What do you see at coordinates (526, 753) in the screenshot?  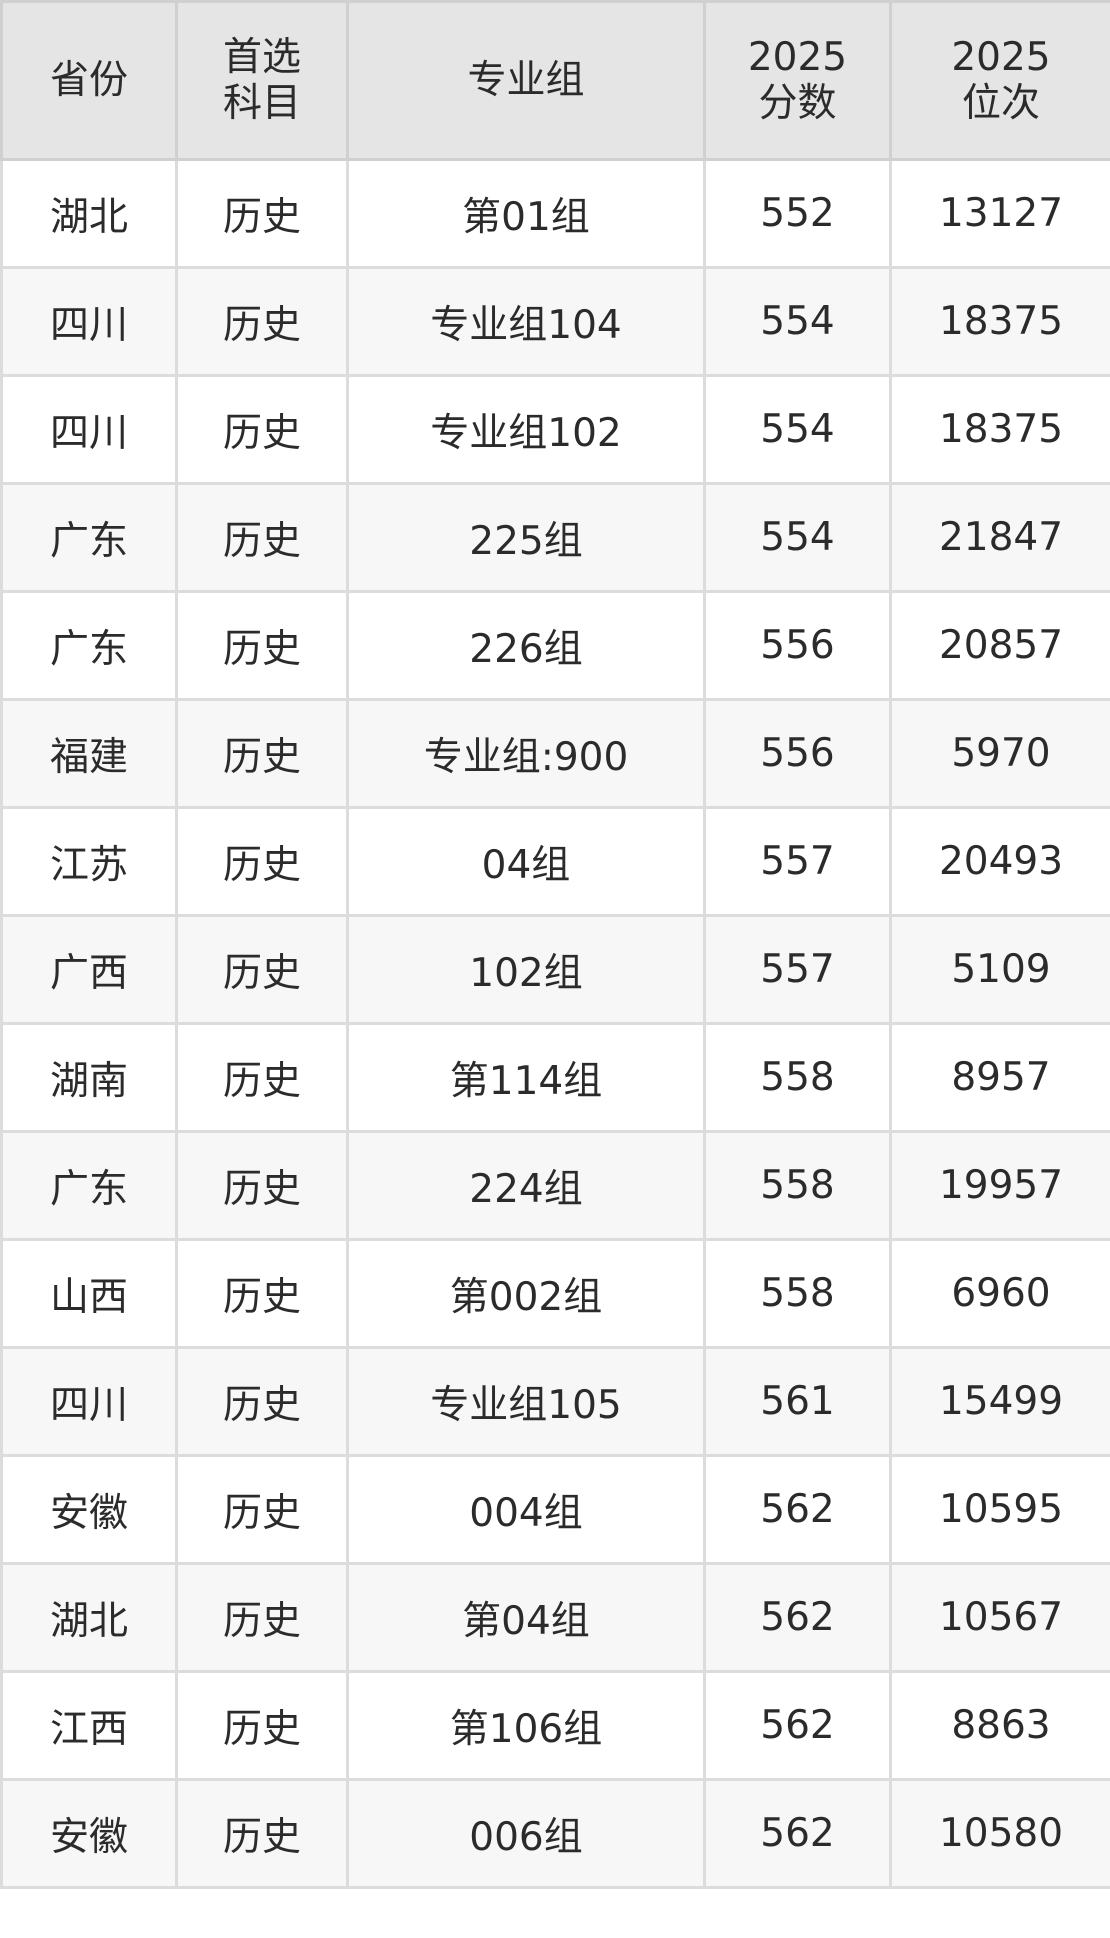 I see `cell-major-group: 专业组:900` at bounding box center [526, 753].